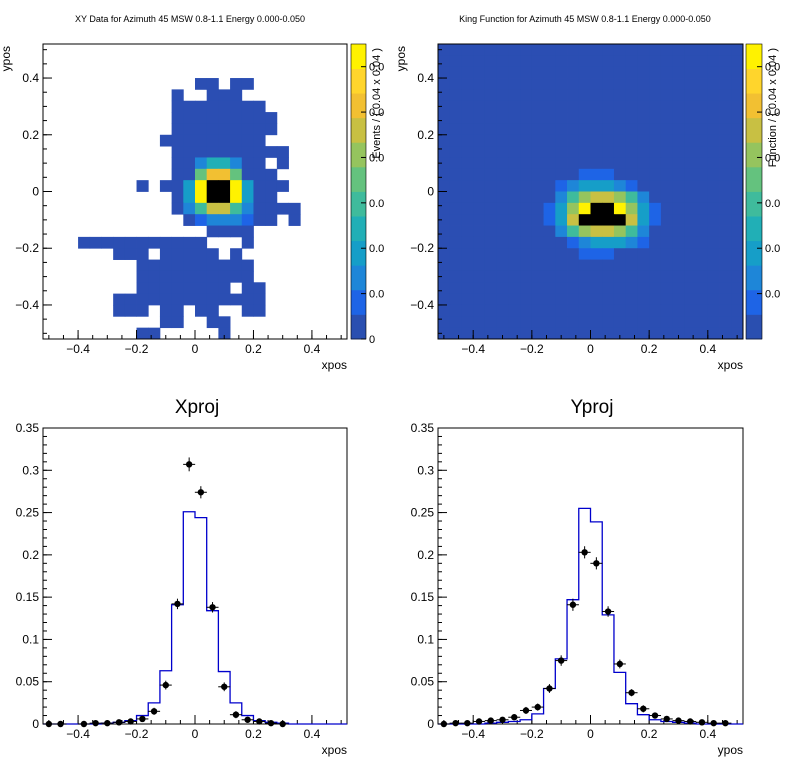 The width and height of the screenshot is (789, 769). I want to click on chart-title: Xproj, so click(197, 407).